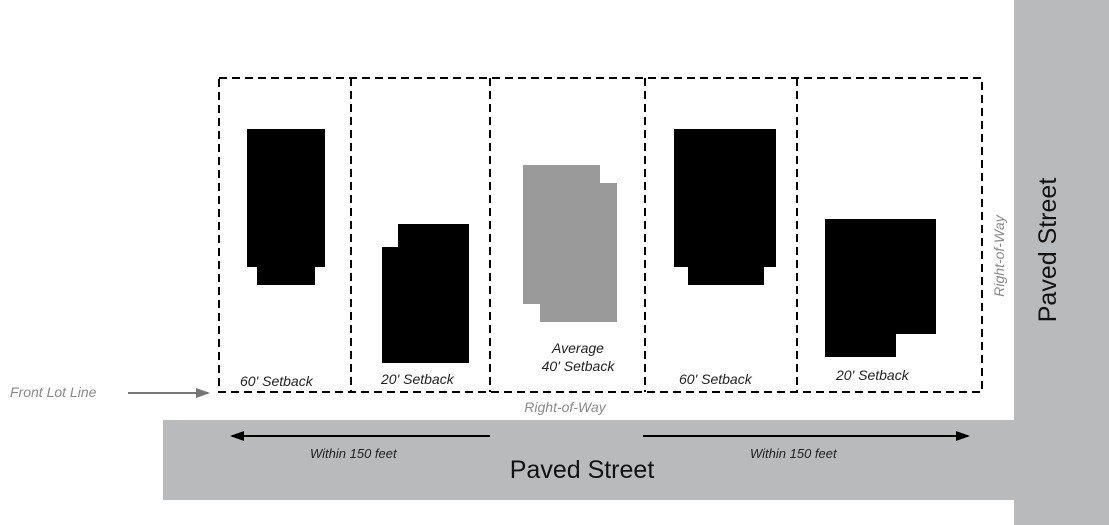 This screenshot has height=525, width=1109. I want to click on setback-label-lot-5: 20' Setback, so click(872, 375).